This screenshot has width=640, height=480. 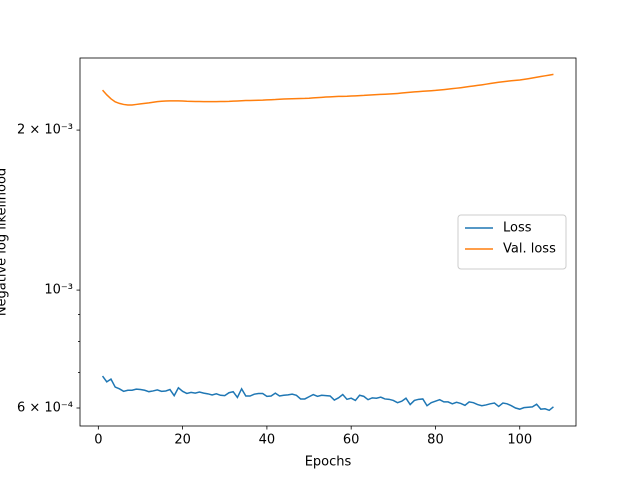 What do you see at coordinates (519, 440) in the screenshot?
I see `x-tick-label: 100` at bounding box center [519, 440].